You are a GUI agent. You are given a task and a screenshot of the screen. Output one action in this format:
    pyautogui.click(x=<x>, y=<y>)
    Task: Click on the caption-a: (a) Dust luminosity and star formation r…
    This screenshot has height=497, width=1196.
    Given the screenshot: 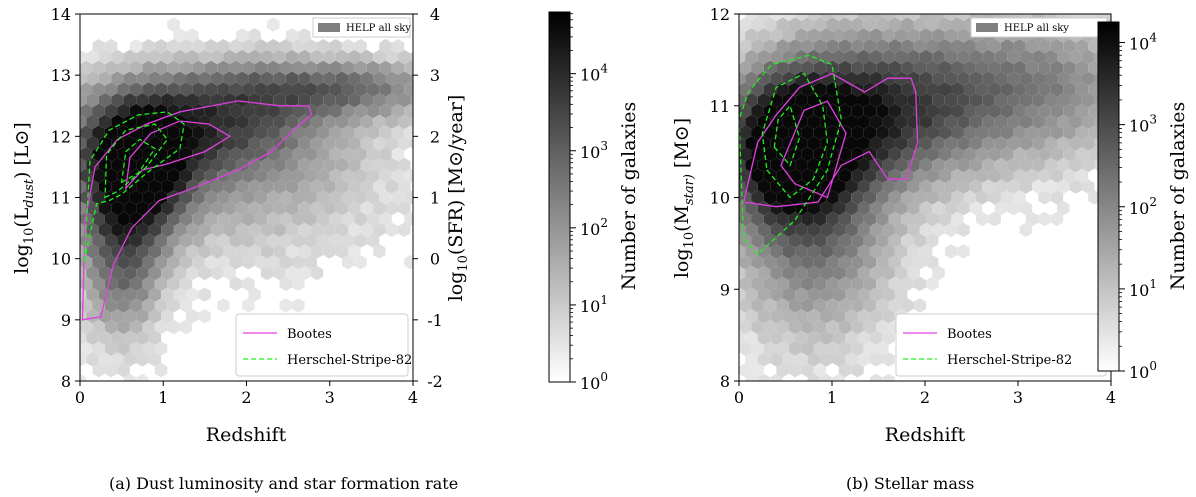 What is the action you would take?
    pyautogui.click(x=283, y=483)
    